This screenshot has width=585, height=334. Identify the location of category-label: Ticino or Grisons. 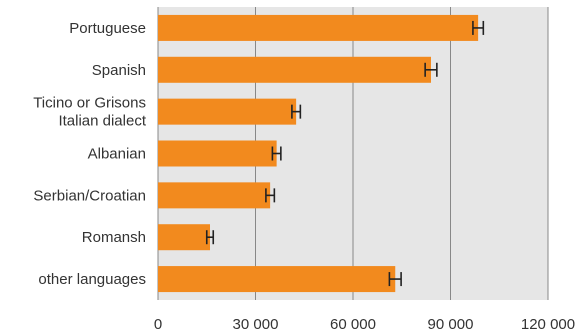
(89, 103).